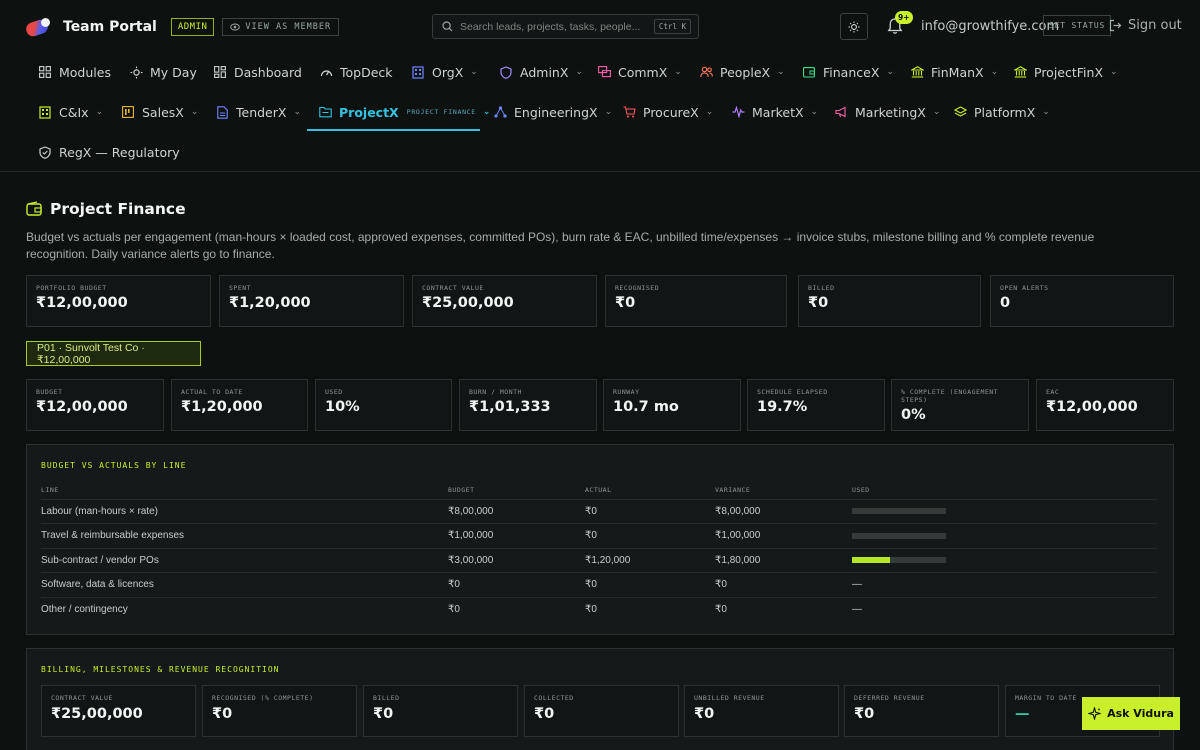 This screenshot has width=1200, height=750. What do you see at coordinates (816, 405) in the screenshot?
I see `kpi-schedule-elapsed: SCHEDULE ELAPSED 19.7%` at bounding box center [816, 405].